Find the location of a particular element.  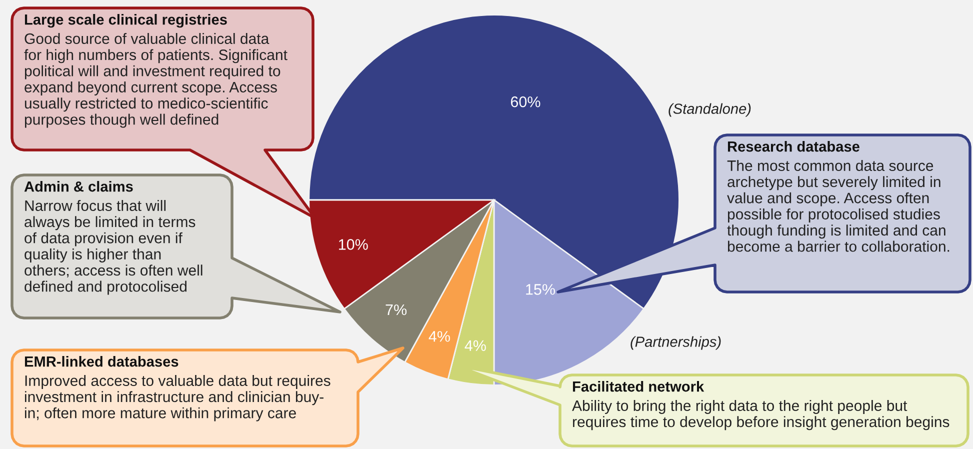

text: Large scale clinical registries is located at coordinates (125, 21).